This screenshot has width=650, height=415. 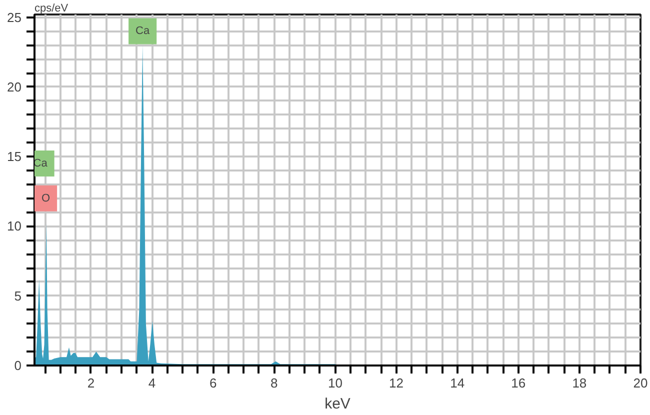 What do you see at coordinates (51, 8) in the screenshot?
I see `y-axis-title: cps/eV` at bounding box center [51, 8].